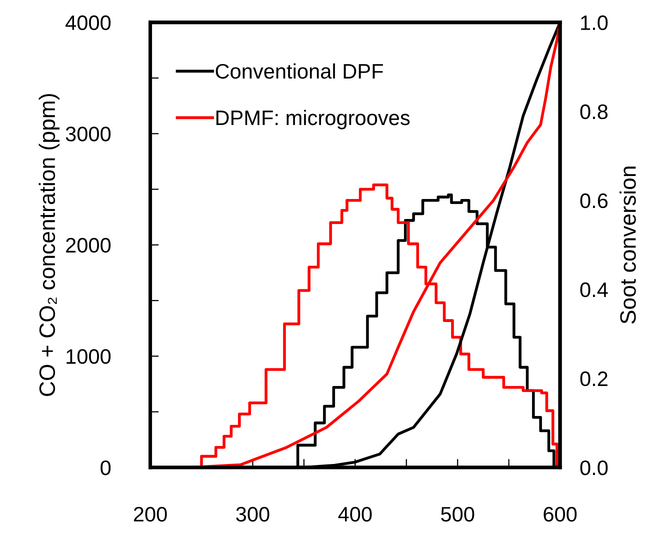 This screenshot has width=662, height=533. Describe the element at coordinates (88, 245) in the screenshot. I see `y-tick-label: 2000` at that location.